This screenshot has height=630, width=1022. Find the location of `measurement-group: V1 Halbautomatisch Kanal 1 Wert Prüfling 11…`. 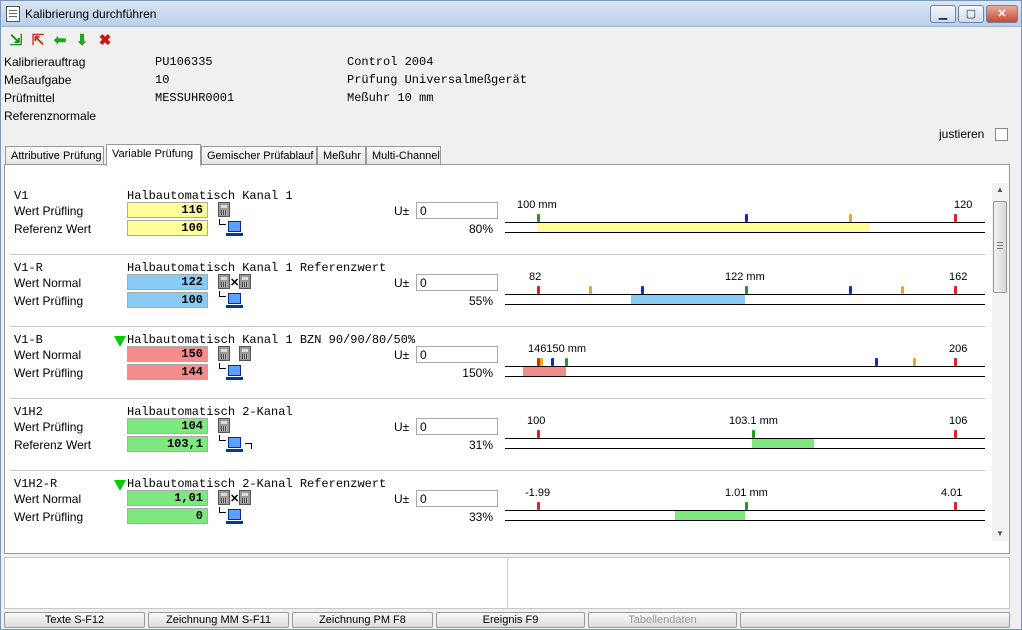

measurement-group: V1 Halbautomatisch Kanal 1 Wert Prüfling 11… is located at coordinates (497, 219).